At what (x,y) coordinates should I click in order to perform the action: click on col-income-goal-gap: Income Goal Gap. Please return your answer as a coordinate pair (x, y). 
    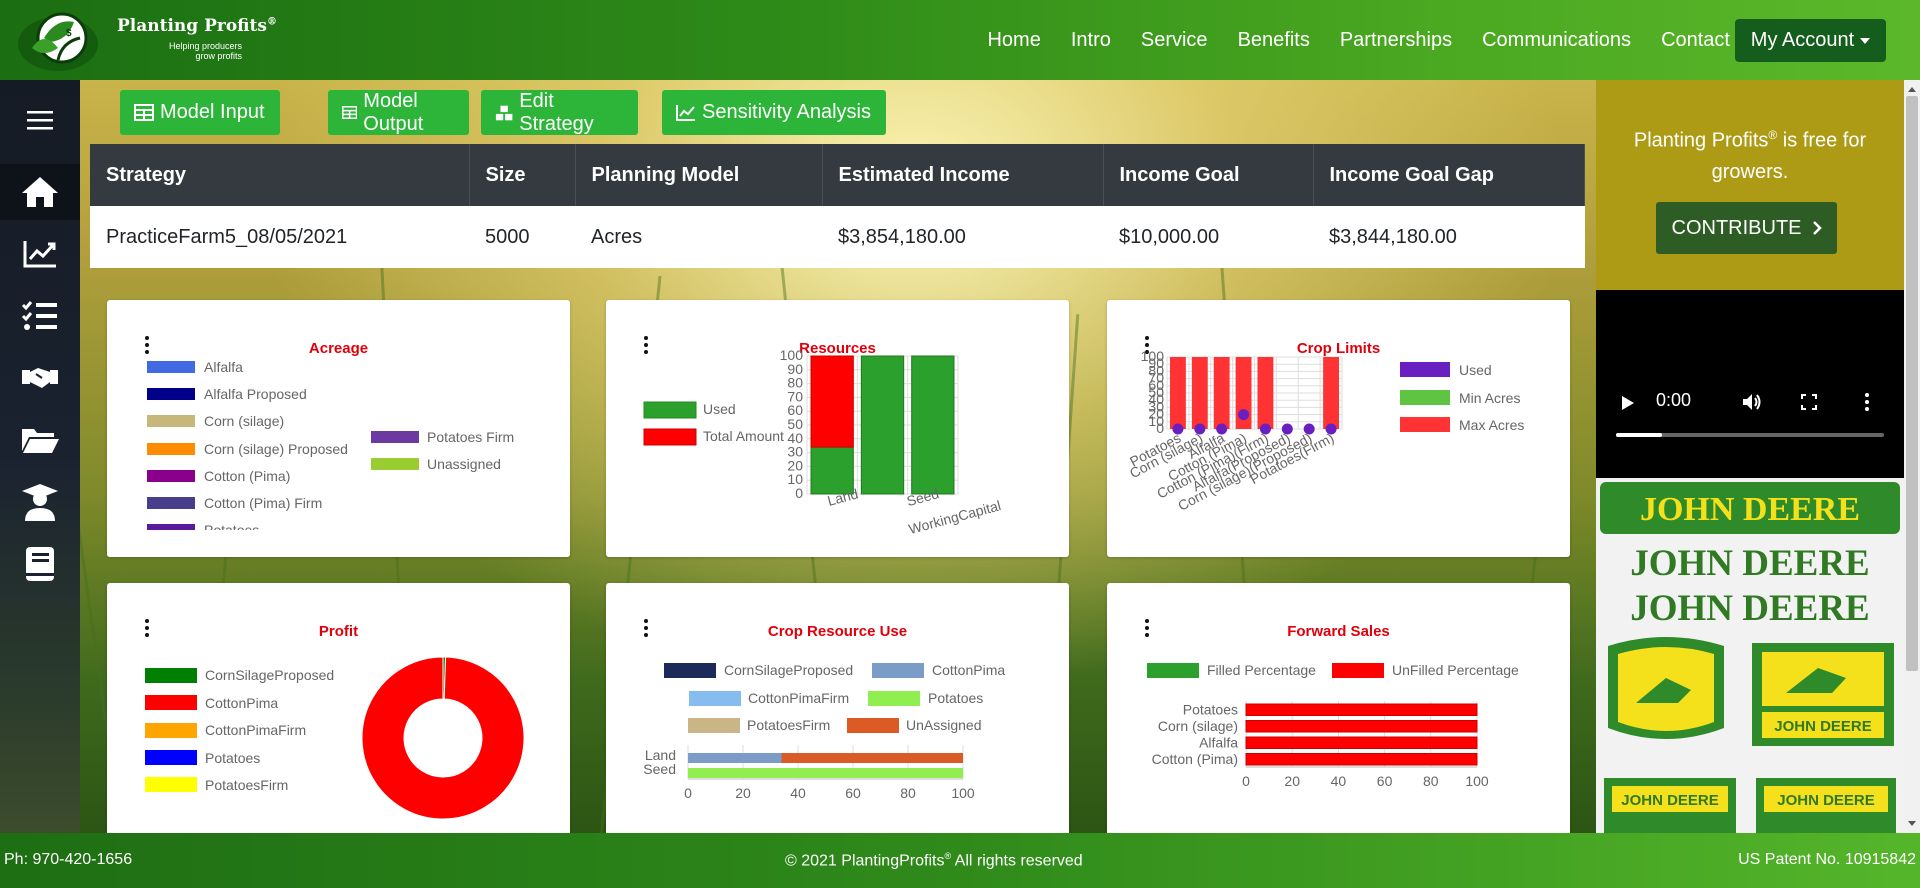
    Looking at the image, I should click on (1449, 175).